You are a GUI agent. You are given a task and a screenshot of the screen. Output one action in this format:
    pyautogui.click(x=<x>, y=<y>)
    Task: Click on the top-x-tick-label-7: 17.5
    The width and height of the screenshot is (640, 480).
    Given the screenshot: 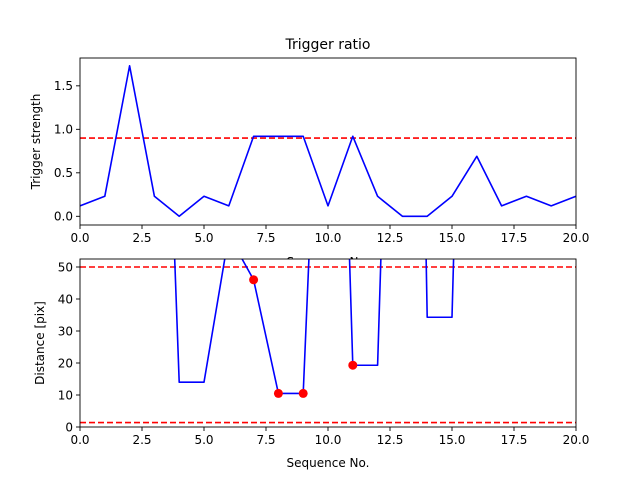 What is the action you would take?
    pyautogui.click(x=514, y=238)
    